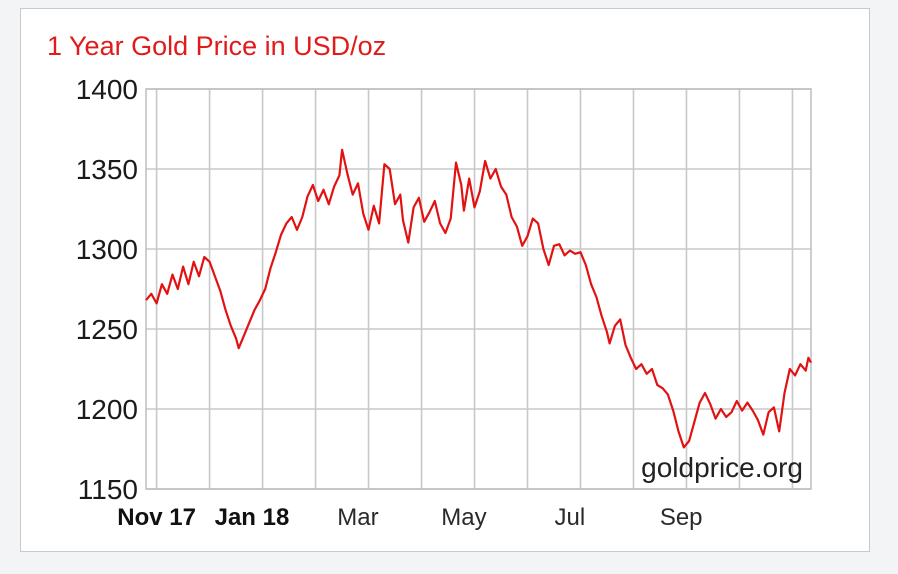  I want to click on x-tick-label: Jul, so click(570, 517).